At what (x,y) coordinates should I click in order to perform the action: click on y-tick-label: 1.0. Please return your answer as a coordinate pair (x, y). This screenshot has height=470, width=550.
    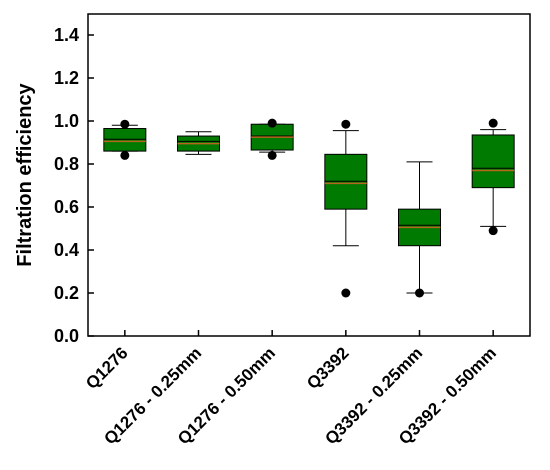
    Looking at the image, I should click on (66, 121).